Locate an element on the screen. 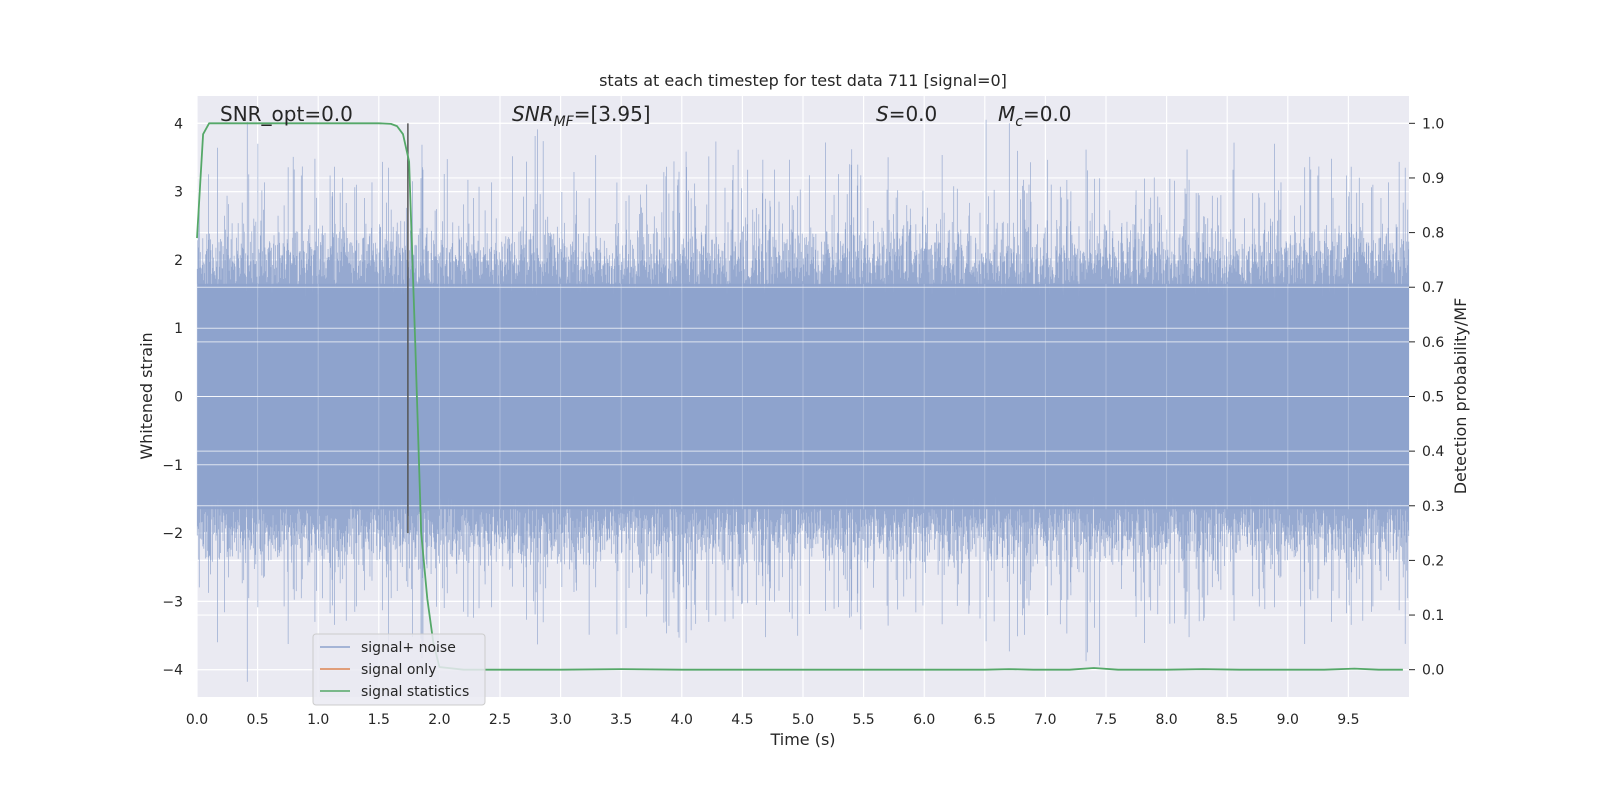 This screenshot has height=800, width=1600. legend-label-signal-statistics: signal statistics is located at coordinates (415, 692).